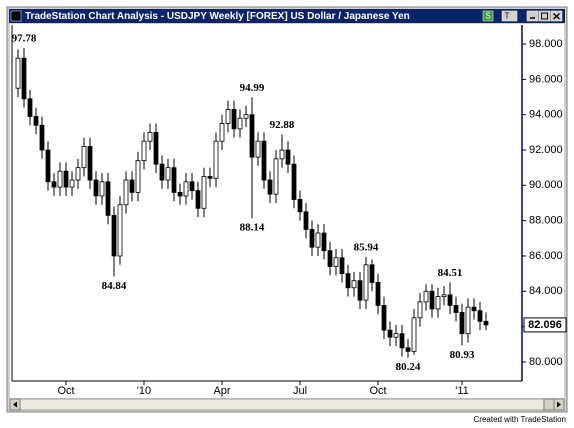 This screenshot has height=428, width=574. What do you see at coordinates (520, 419) in the screenshot?
I see `footer: Created with TradeStation` at bounding box center [520, 419].